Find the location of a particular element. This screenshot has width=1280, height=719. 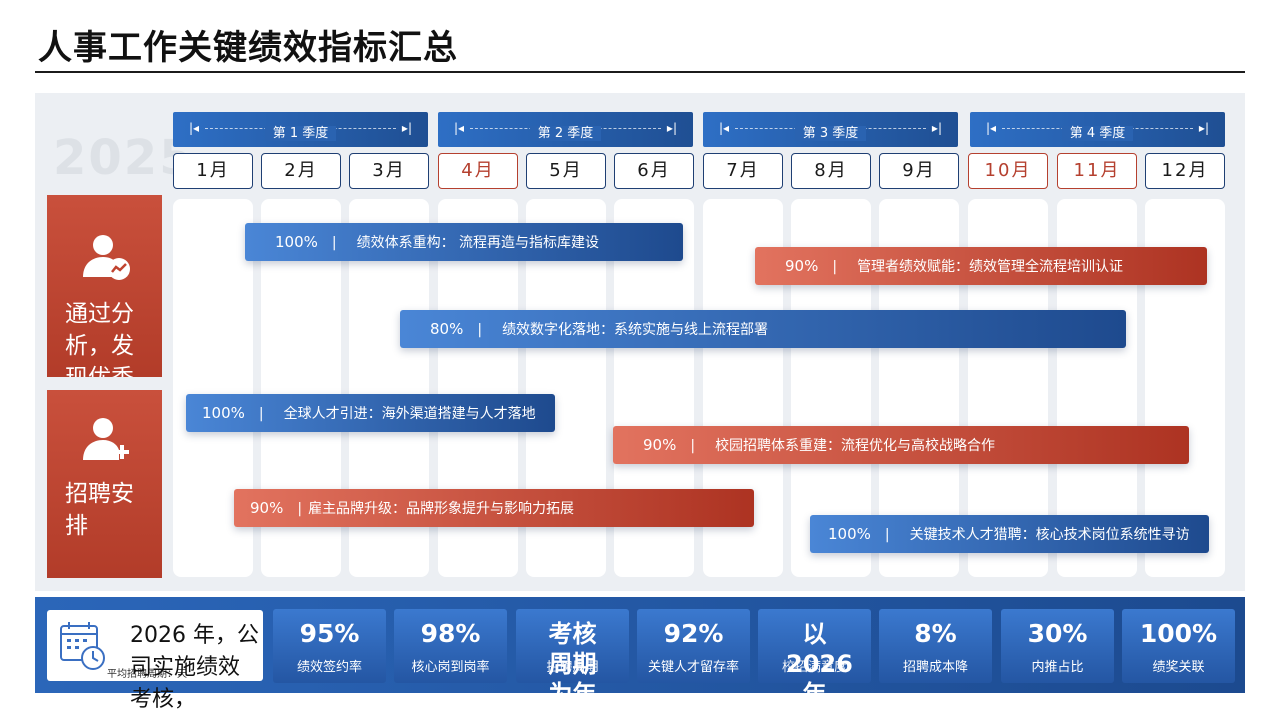

gantt-bar: 90% | 管理者绩效赋能：绩效管理全流程培训认证 is located at coordinates (981, 266).